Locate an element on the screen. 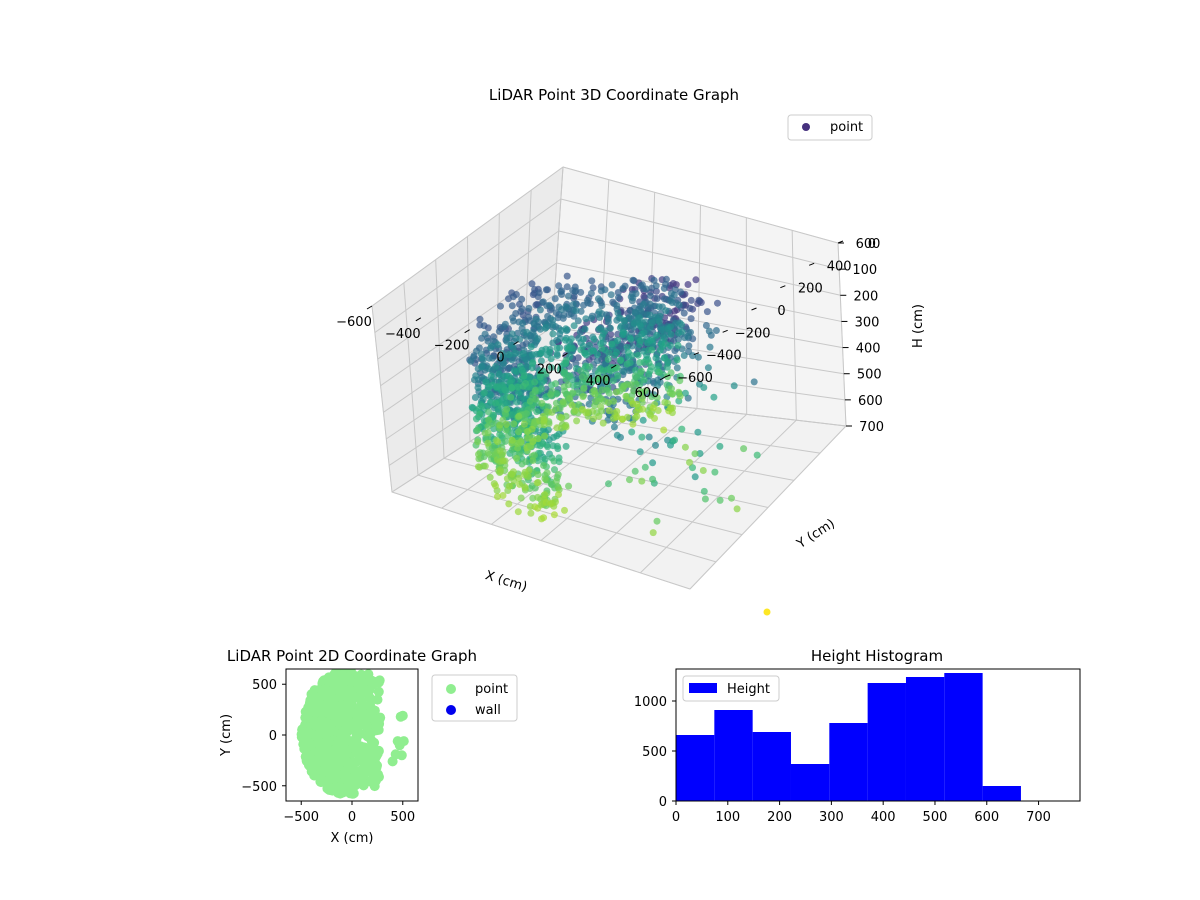  chart-3d-stray-point is located at coordinates (767, 612).